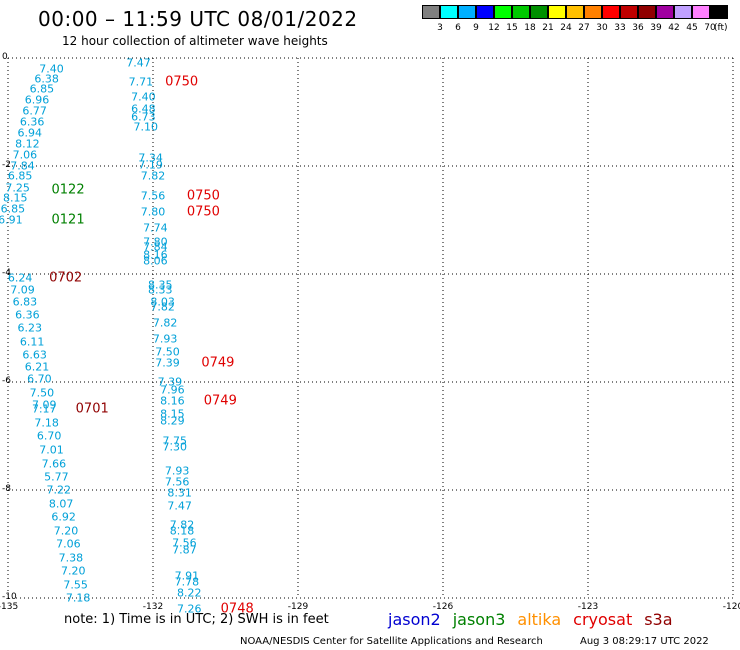 Image resolution: width=740 pixels, height=650 pixels. I want to click on wave-height-value: 6.63, so click(34, 355).